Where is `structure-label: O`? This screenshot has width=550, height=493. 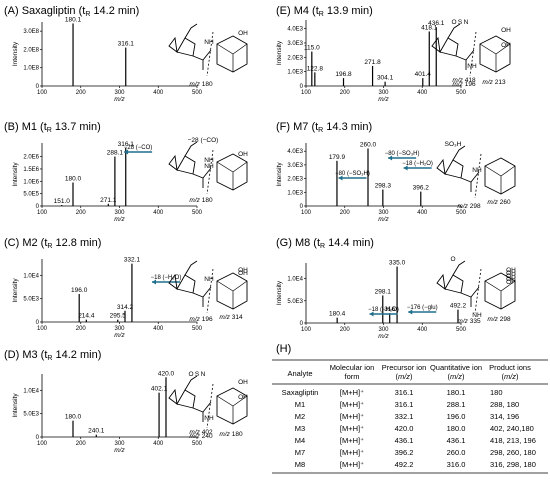
structure-label: O is located at coordinates (190, 374).